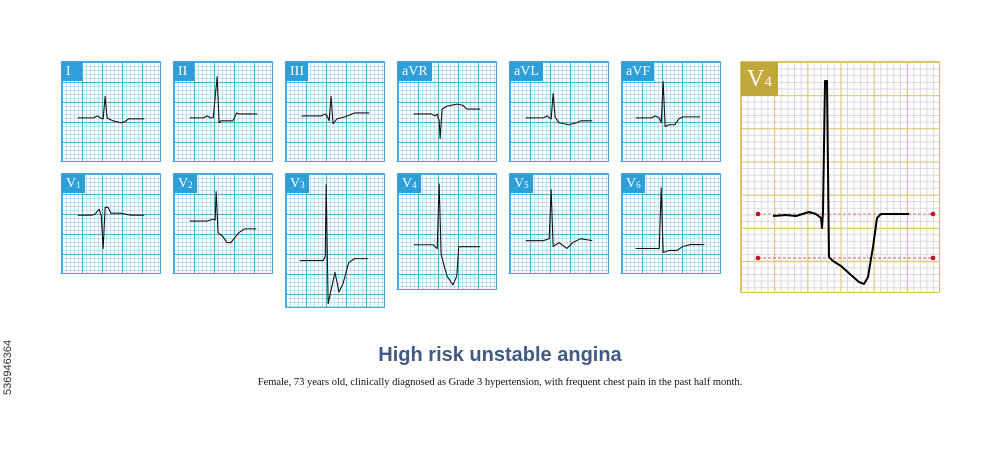 The image size is (1000, 451). I want to click on figure-title: High risk unstable angina, so click(500, 355).